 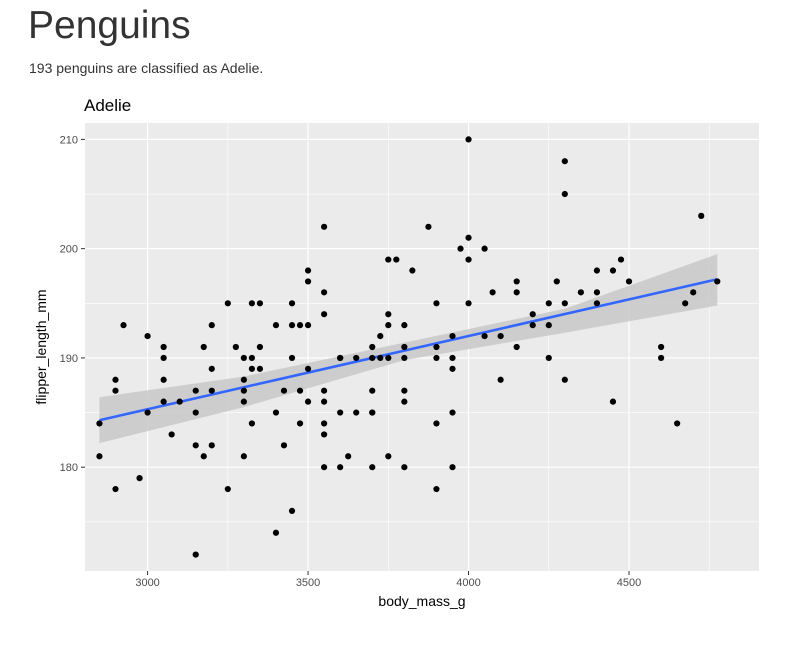 What do you see at coordinates (69, 359) in the screenshot?
I see `y-tick-label: 190` at bounding box center [69, 359].